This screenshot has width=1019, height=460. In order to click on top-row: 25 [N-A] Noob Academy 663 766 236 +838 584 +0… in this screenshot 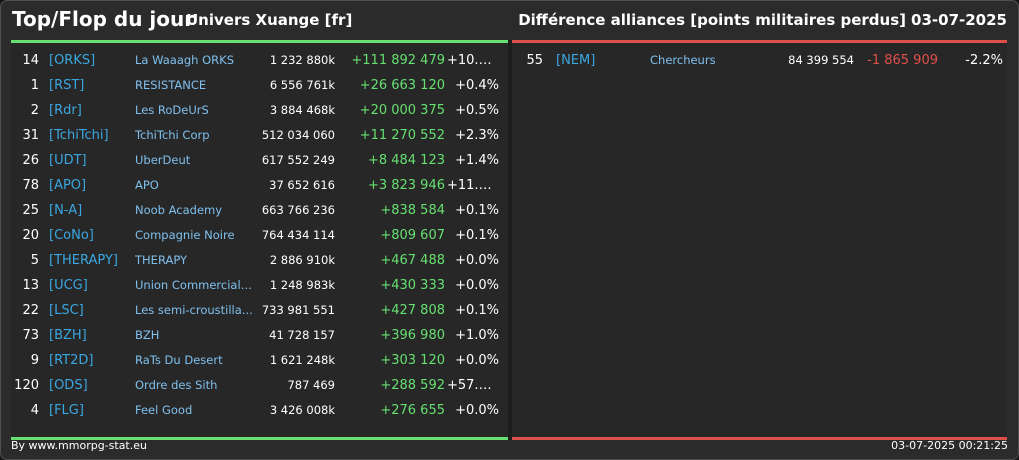, I will do `click(259, 210)`.